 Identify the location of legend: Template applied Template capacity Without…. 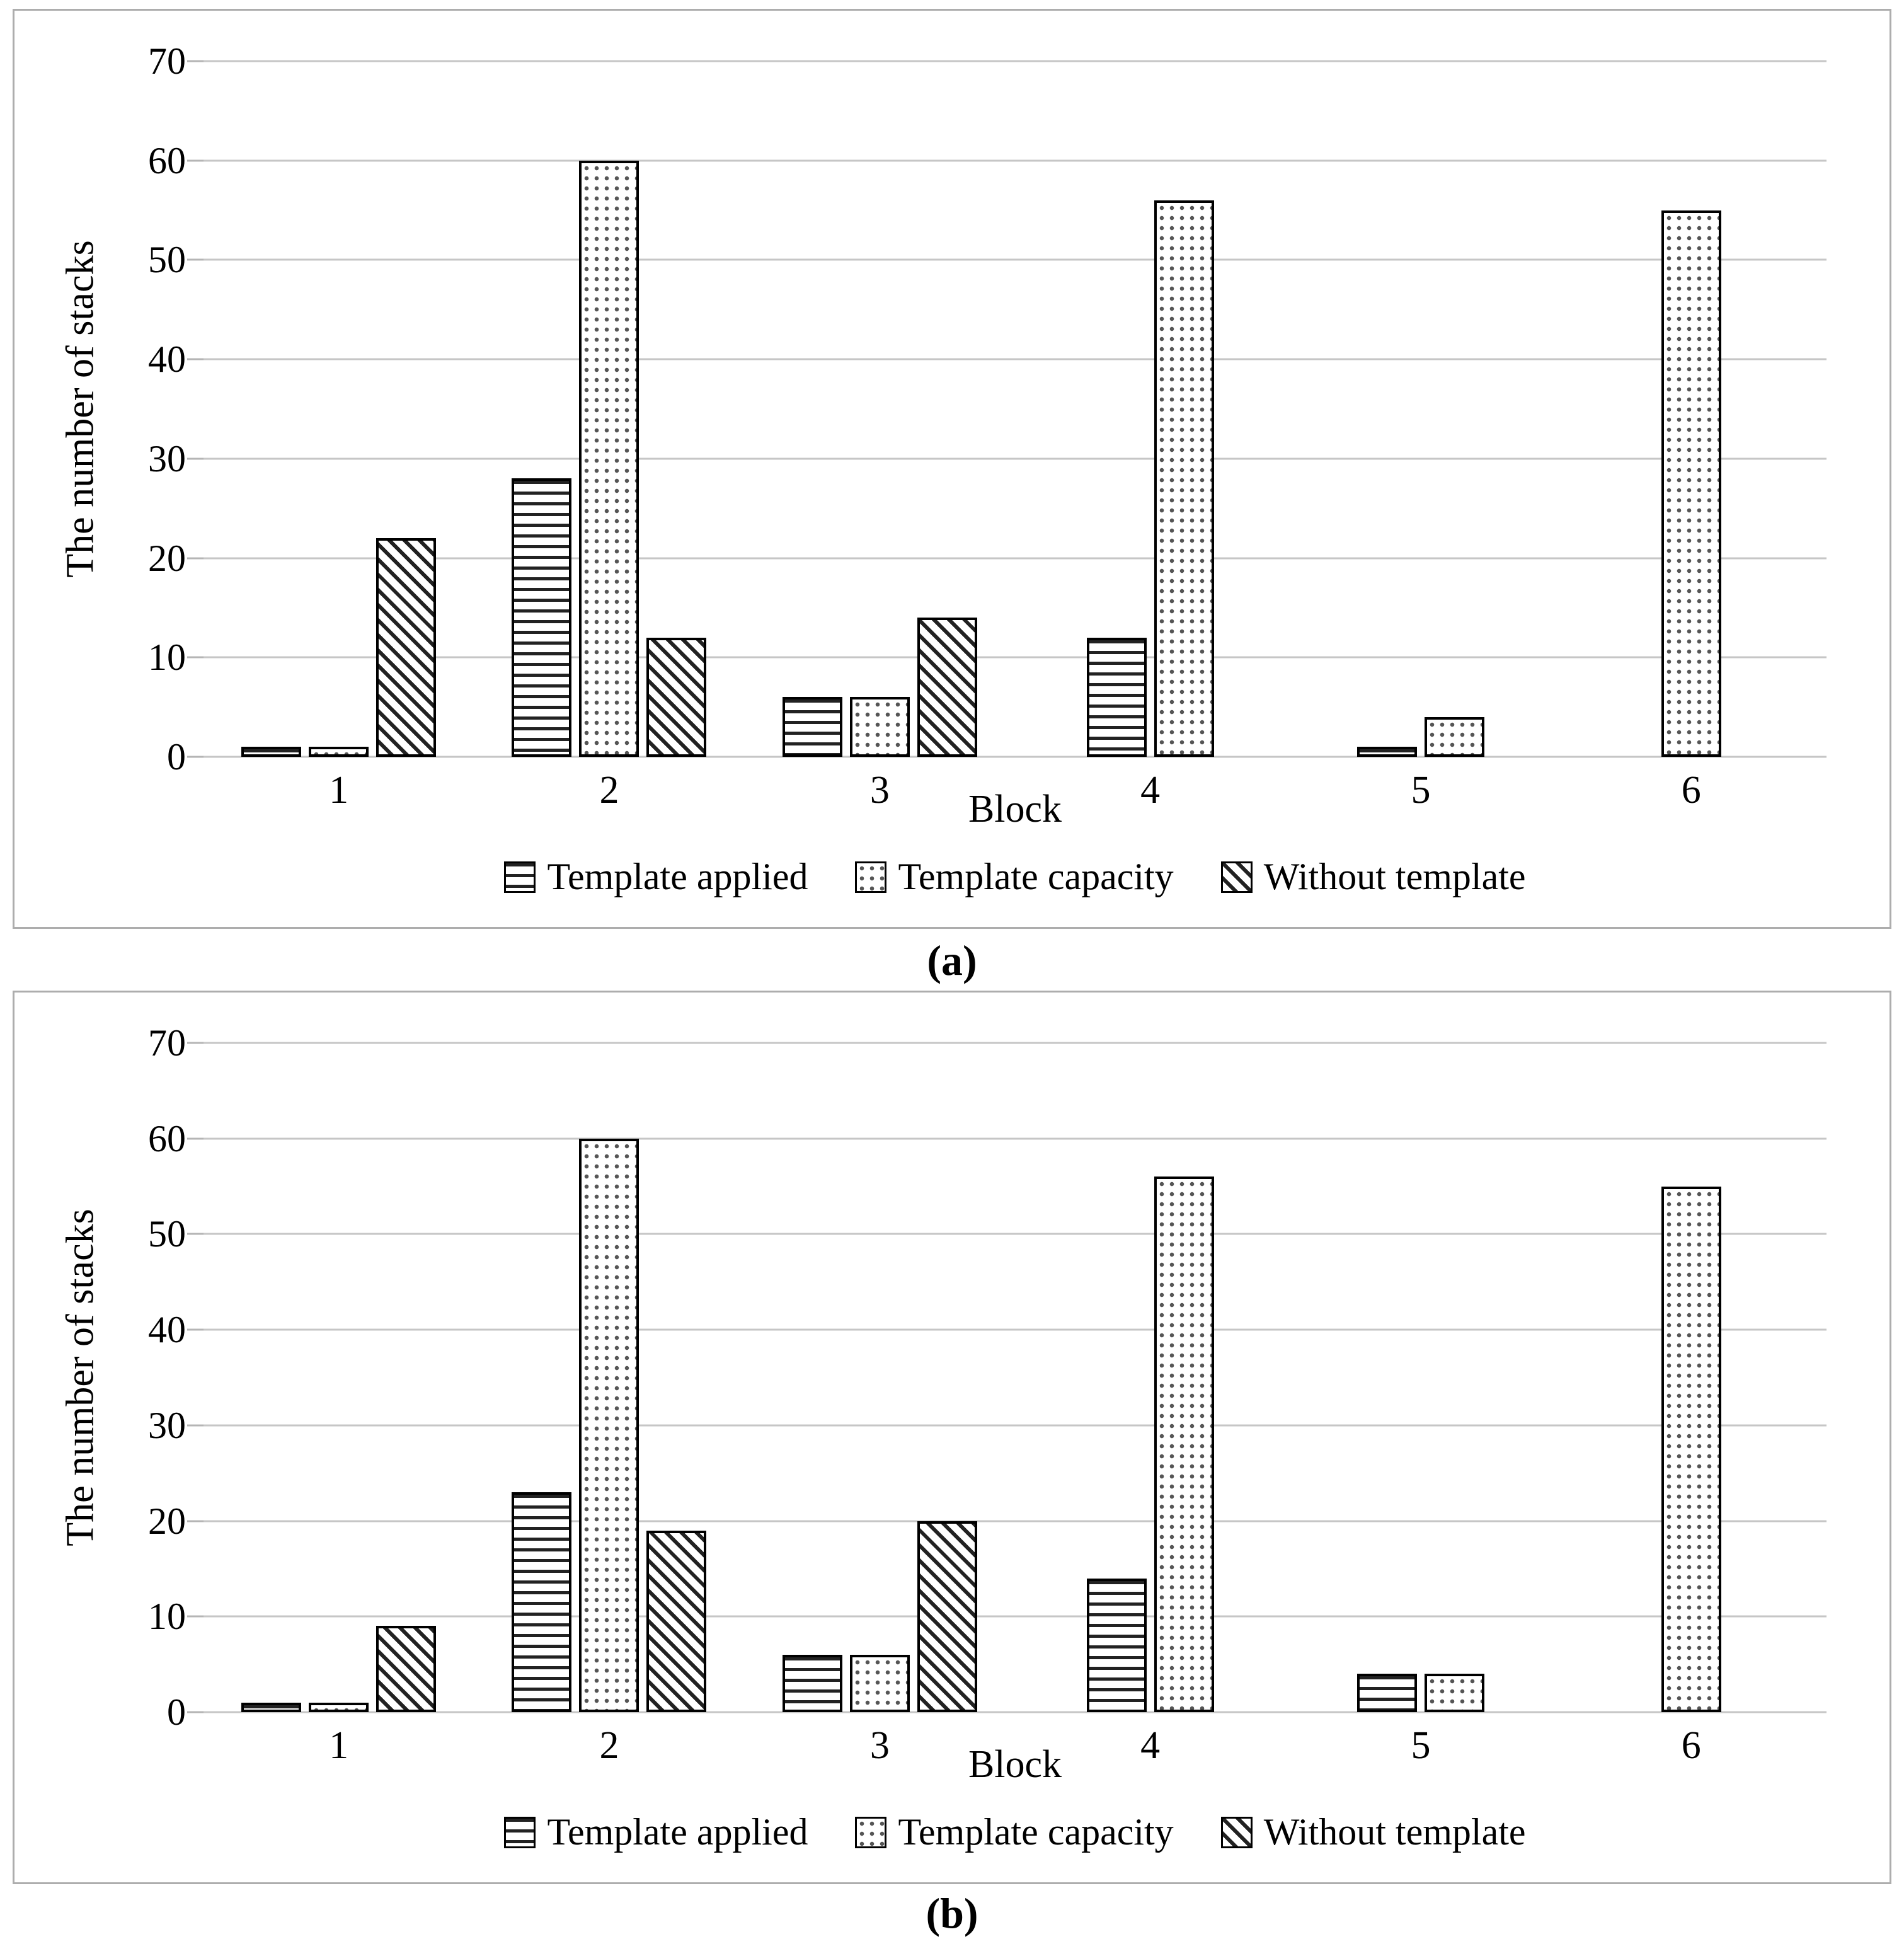
(1015, 1832).